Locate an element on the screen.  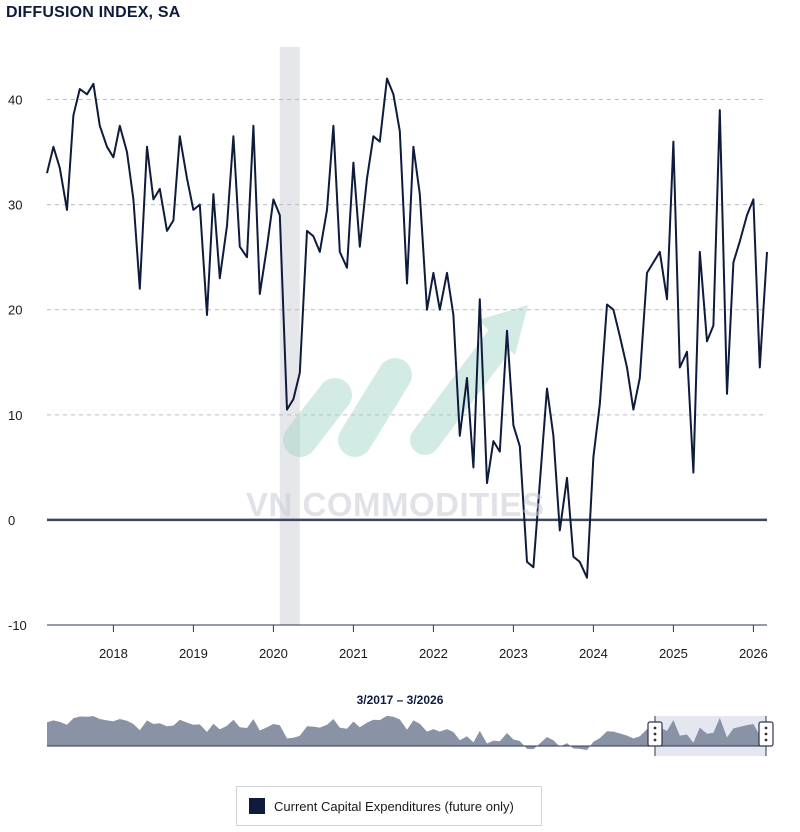
y-tick-label: 0 is located at coordinates (11, 520).